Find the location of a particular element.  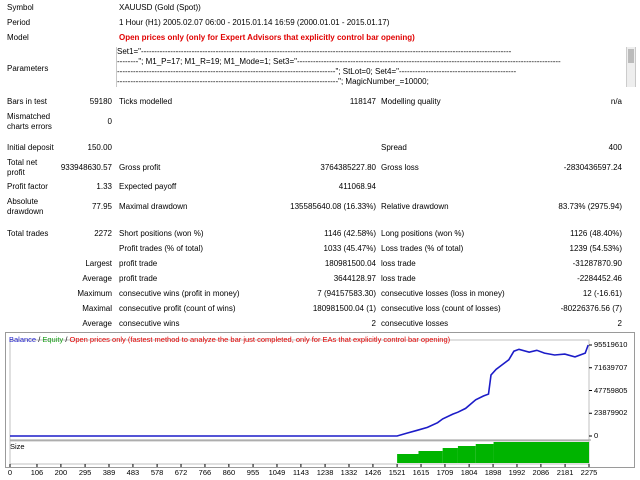

y-tick-label: 95519610 is located at coordinates (611, 344).